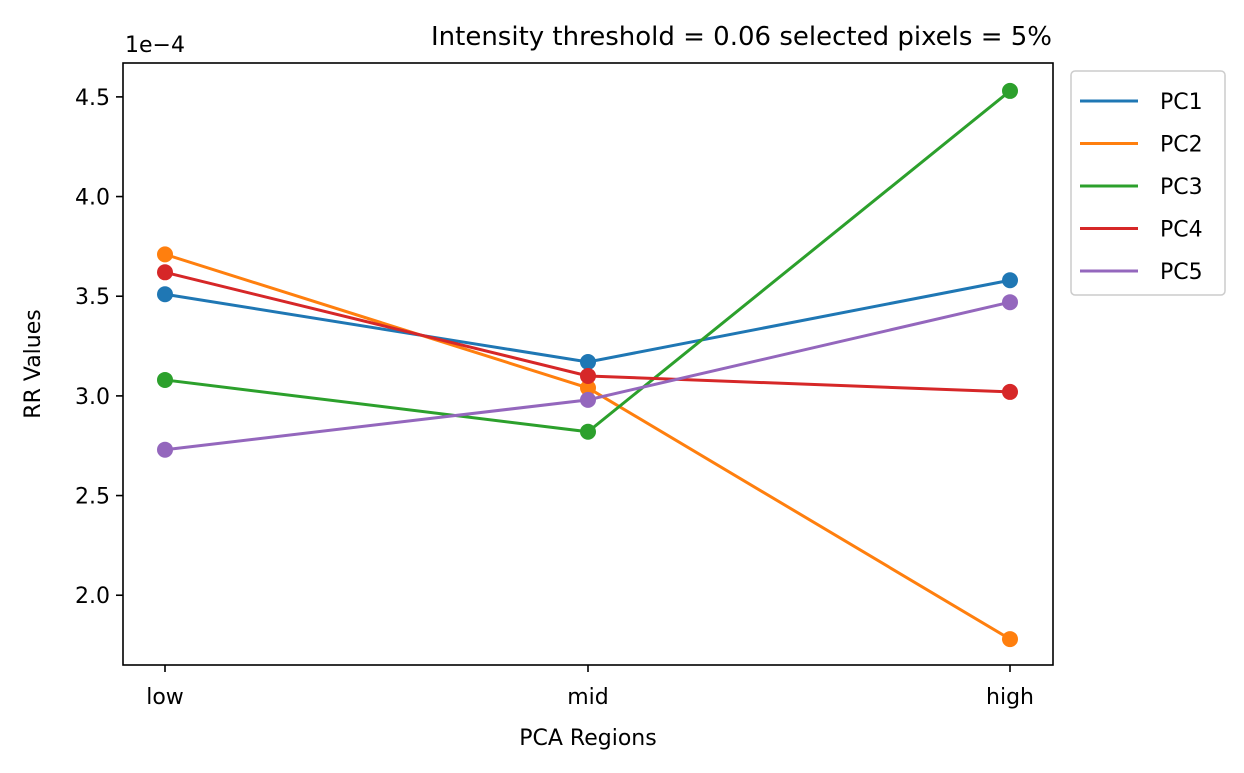  Describe the element at coordinates (1141, 230) in the screenshot. I see `legend-item-pc4: PC4` at that location.